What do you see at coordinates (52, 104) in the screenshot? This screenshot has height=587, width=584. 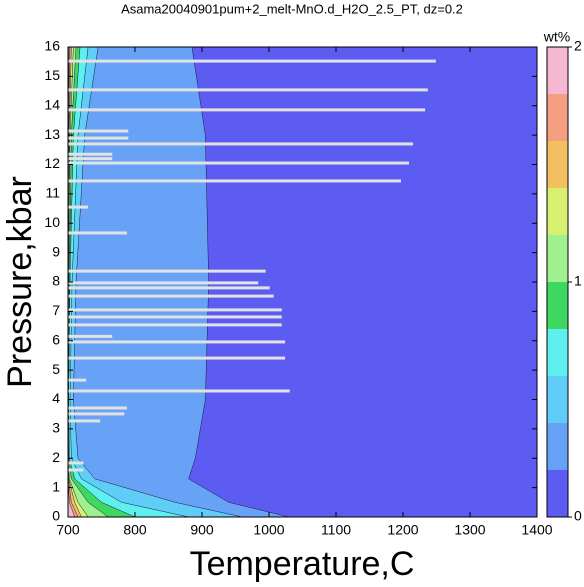 I see `y-tick-label: 14` at bounding box center [52, 104].